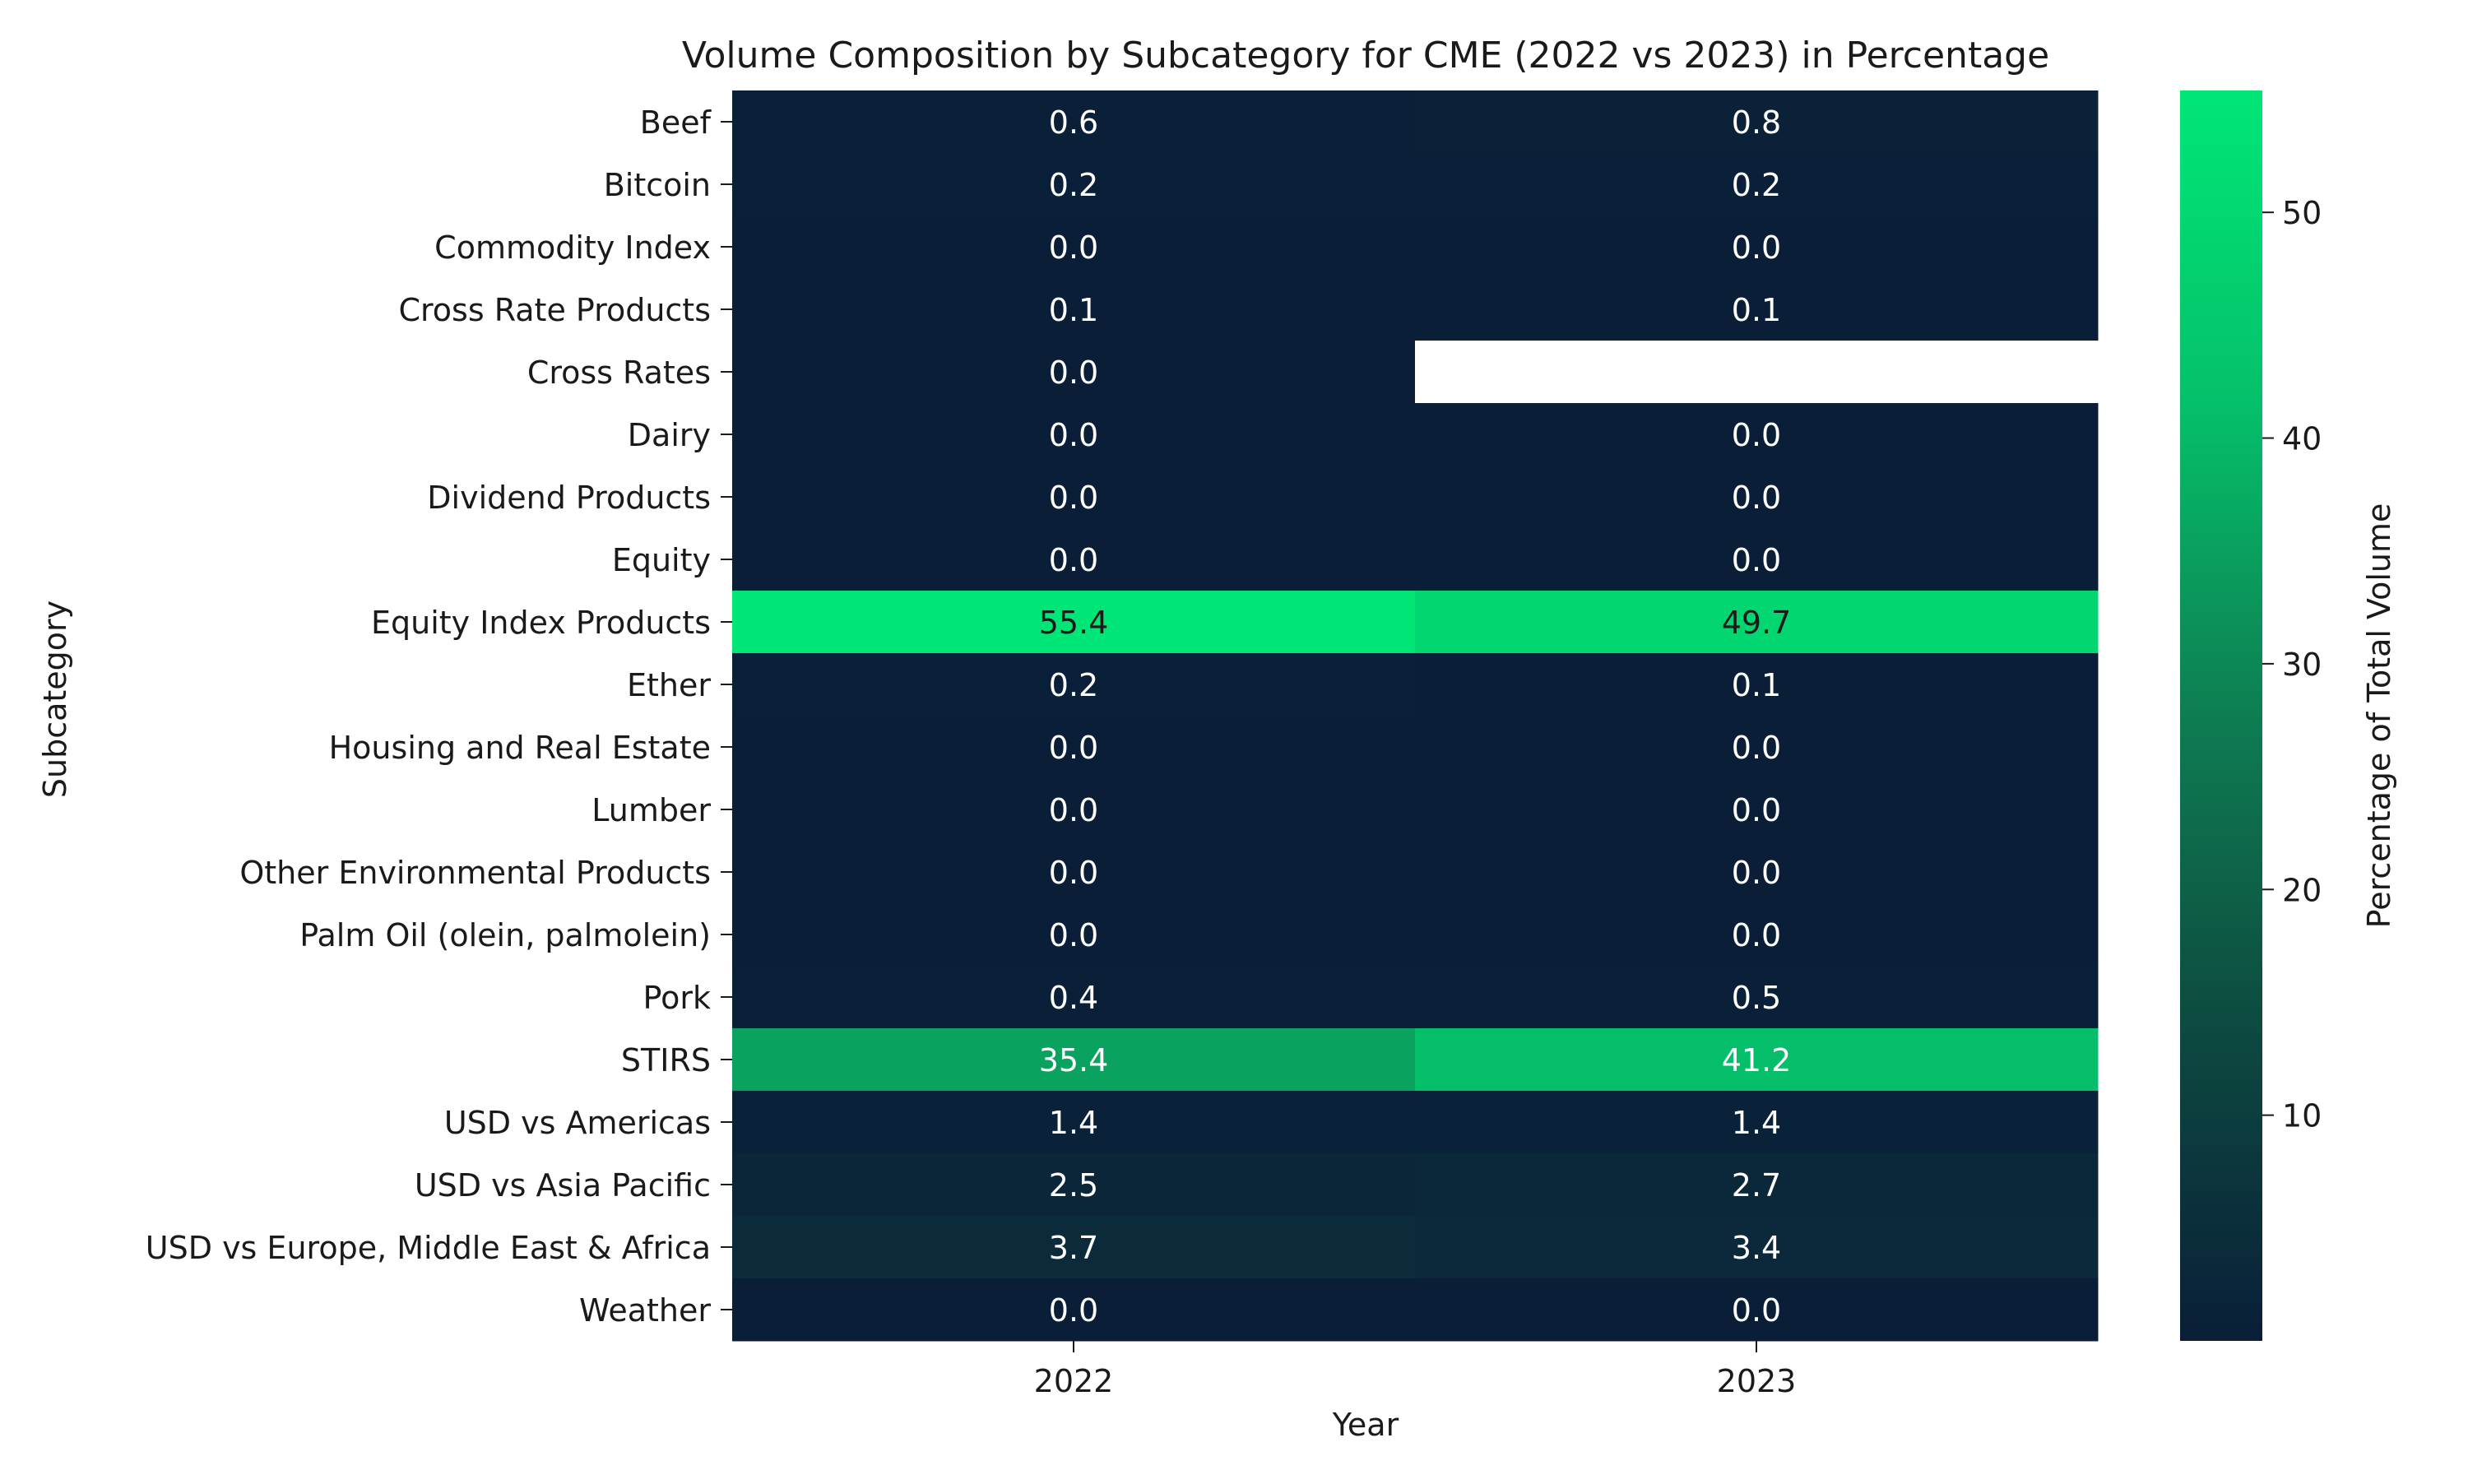  What do you see at coordinates (1074, 1381) in the screenshot?
I see `x-tick-label: 2022` at bounding box center [1074, 1381].